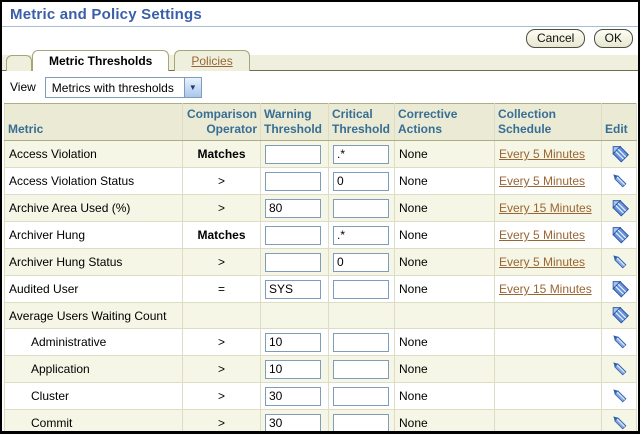  I want to click on tab-metric-thresholds: Metric Thresholds, so click(101, 60).